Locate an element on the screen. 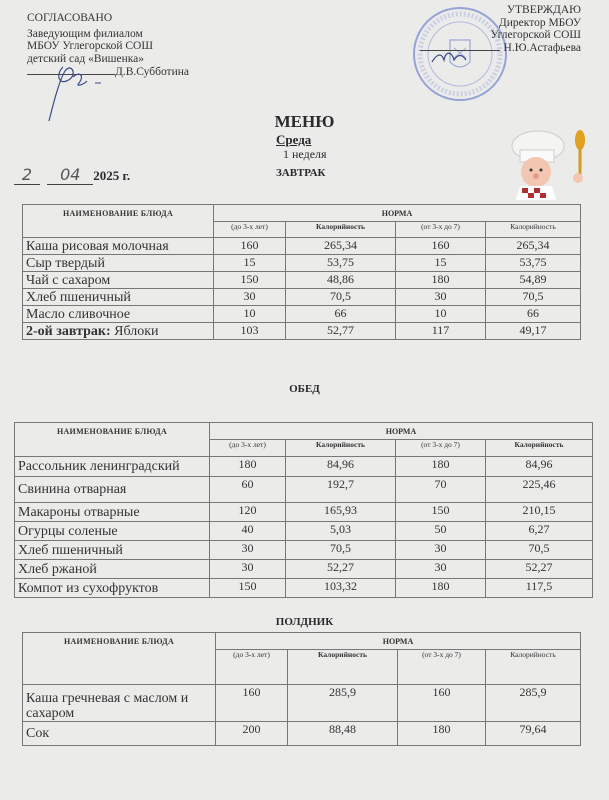  dish-name: Огурцы соленые is located at coordinates (112, 531).